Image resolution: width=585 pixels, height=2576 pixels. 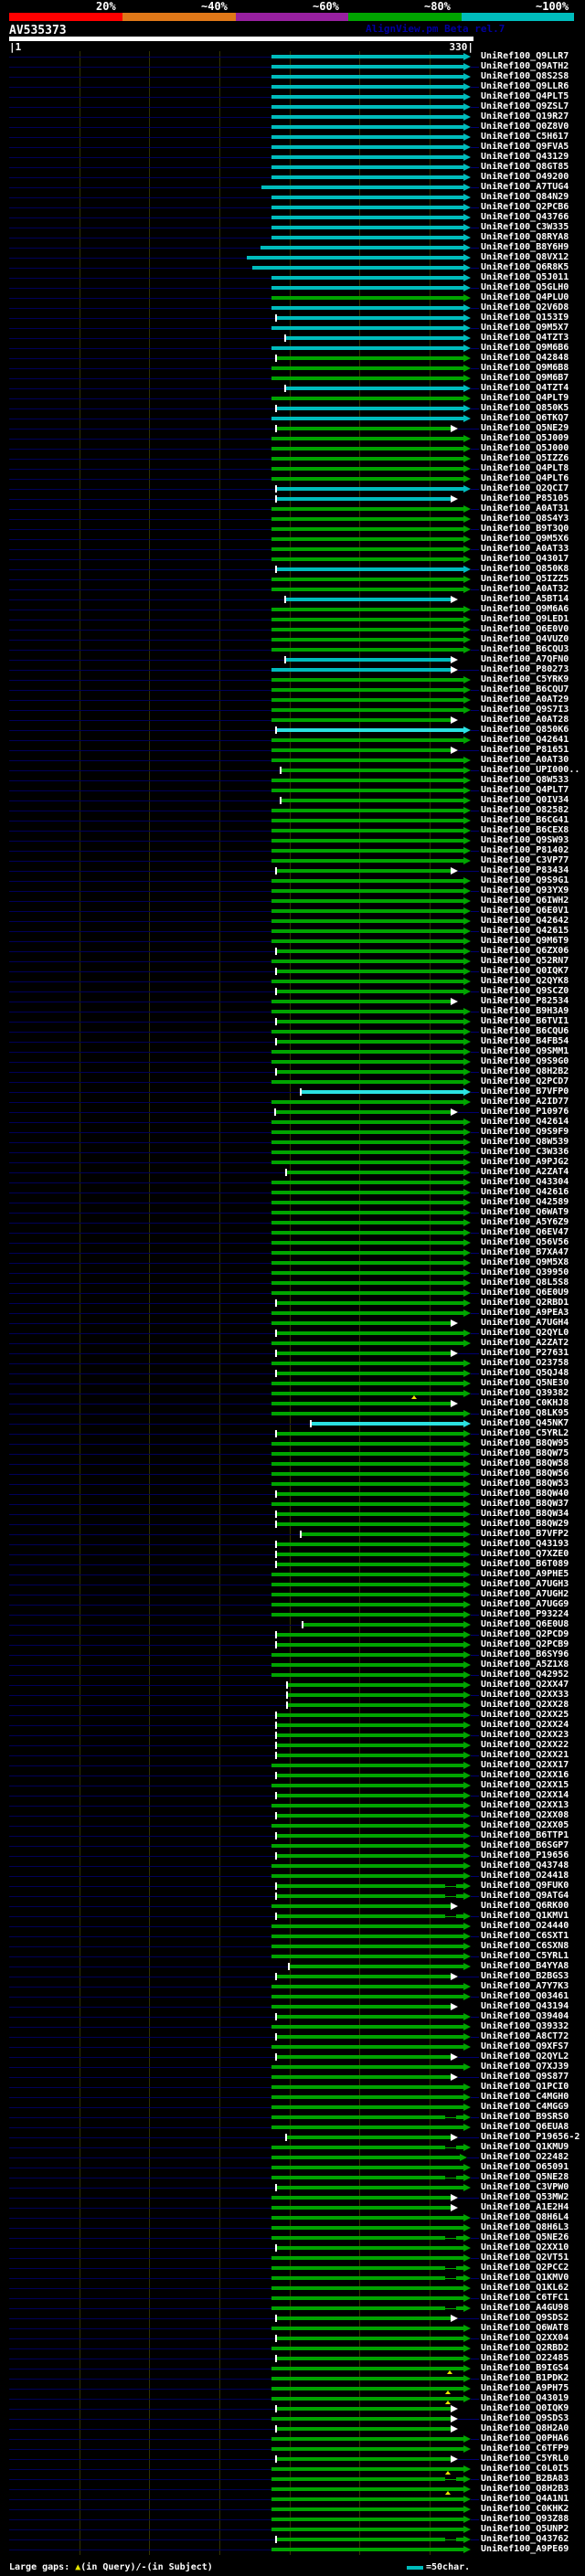 What do you see at coordinates (293, 871) in the screenshot?
I see `hit-row: UniRef100_P83434` at bounding box center [293, 871].